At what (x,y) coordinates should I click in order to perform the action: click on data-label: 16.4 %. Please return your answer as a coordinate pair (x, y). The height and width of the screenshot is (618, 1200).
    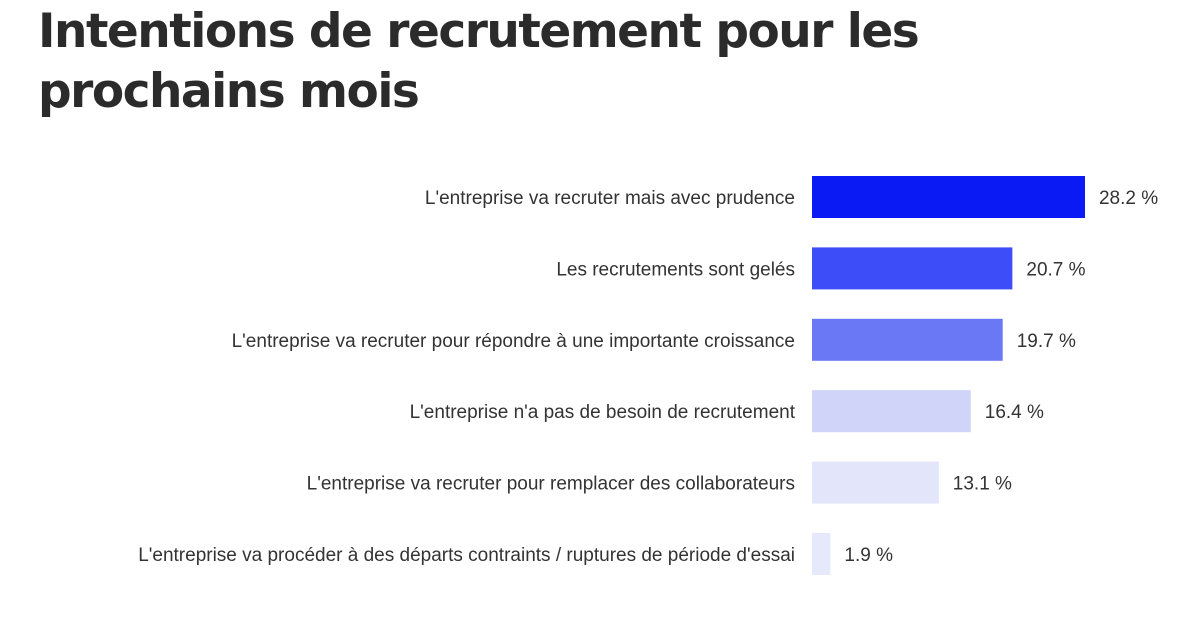
    Looking at the image, I should click on (1014, 412).